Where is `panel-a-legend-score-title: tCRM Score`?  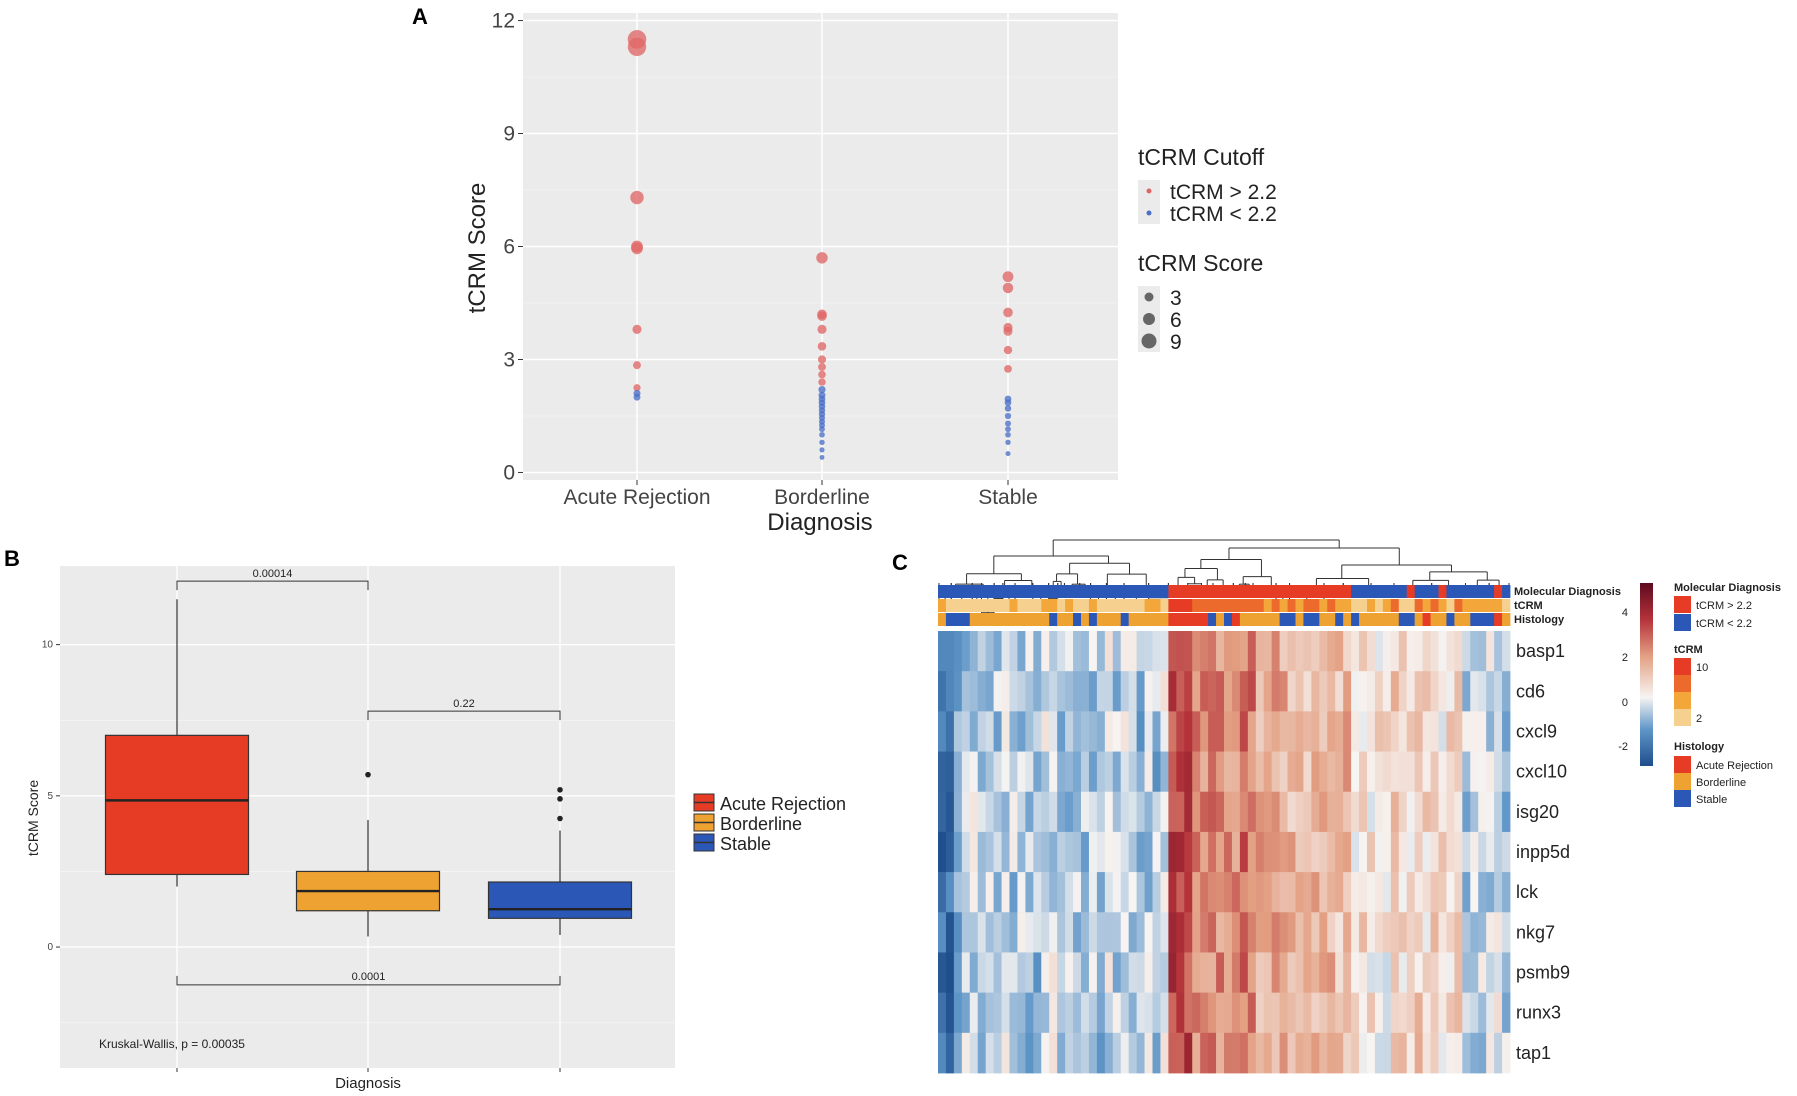 panel-a-legend-score-title: tCRM Score is located at coordinates (1200, 263).